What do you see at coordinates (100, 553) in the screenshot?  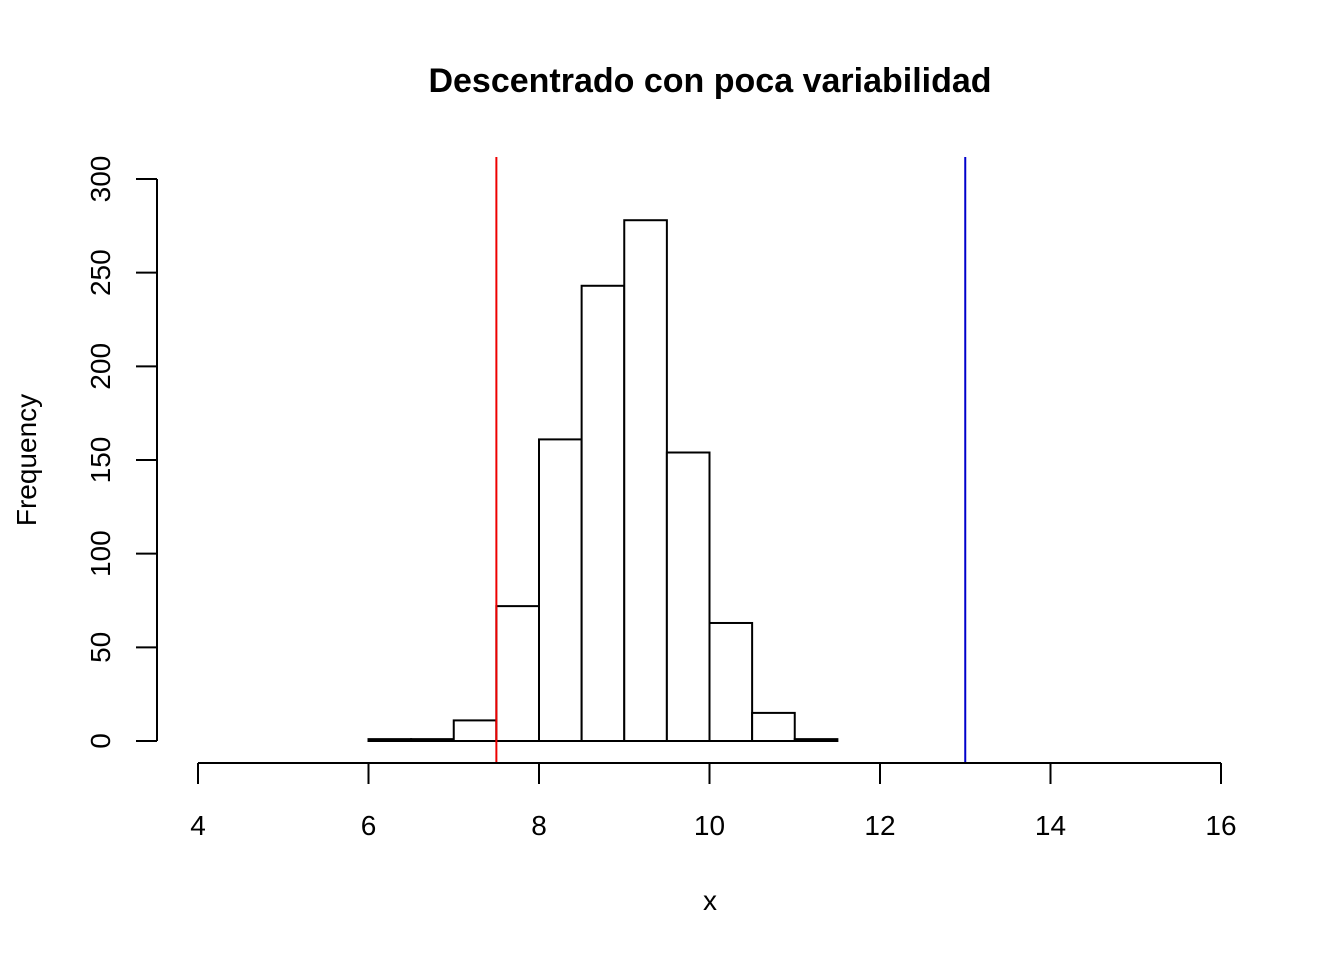 I see `y-tick-label: 100` at bounding box center [100, 553].